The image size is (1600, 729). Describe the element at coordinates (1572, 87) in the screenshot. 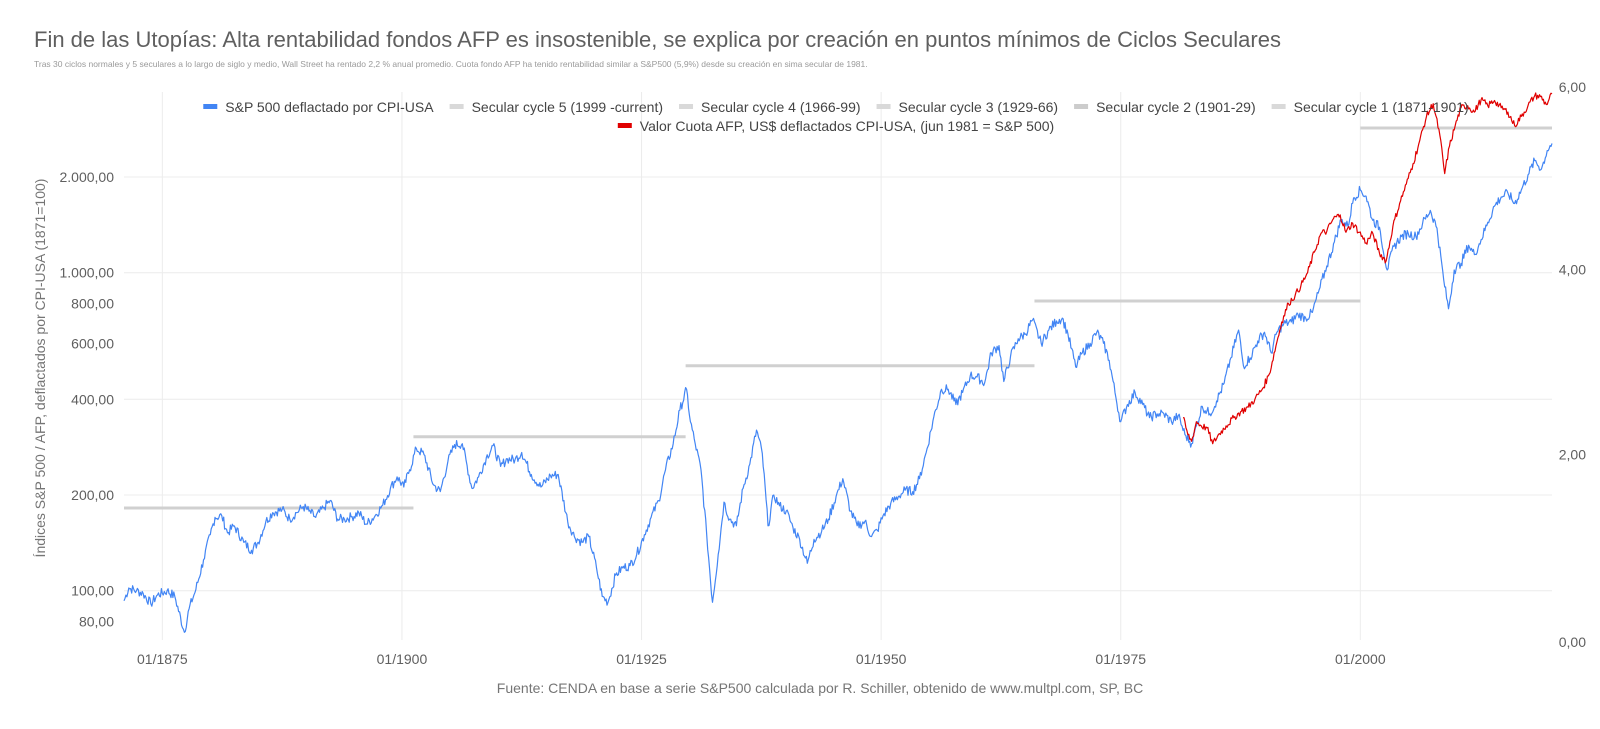

I see `y-right-tick-label: 6,00` at that location.